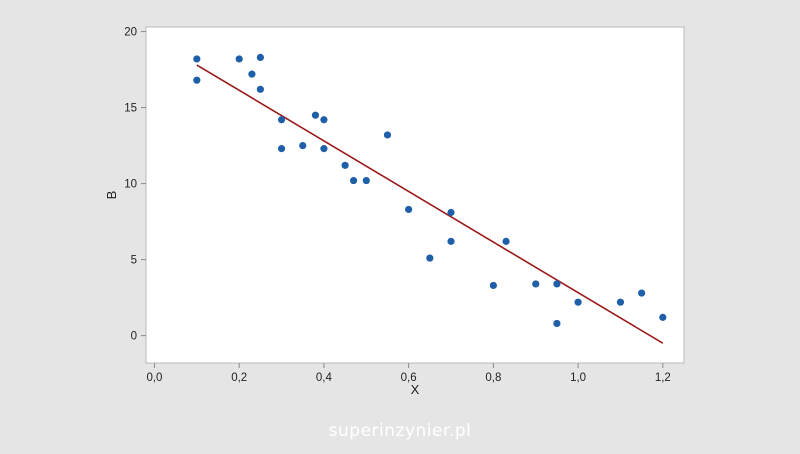 This screenshot has width=800, height=454. I want to click on watermark-text: superinzynier.pl, so click(400, 431).